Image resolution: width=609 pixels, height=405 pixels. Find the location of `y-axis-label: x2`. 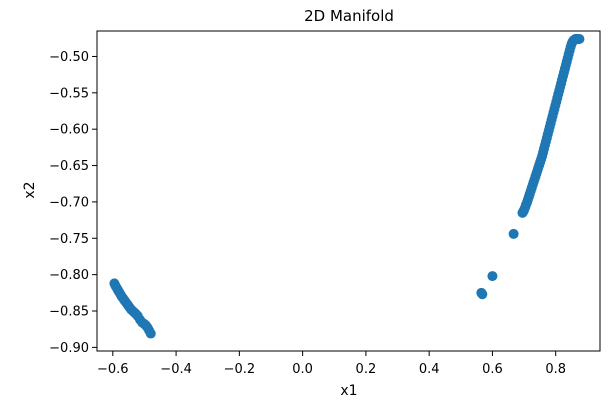

y-axis-label: x2 is located at coordinates (30, 189).